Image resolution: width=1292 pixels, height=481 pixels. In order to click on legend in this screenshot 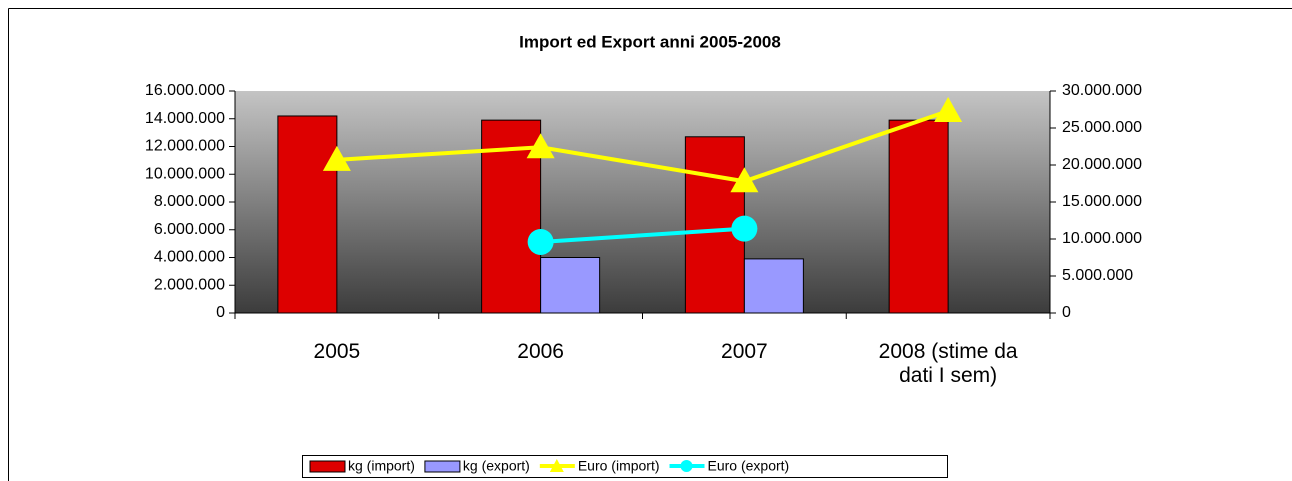, I will do `click(625, 466)`.